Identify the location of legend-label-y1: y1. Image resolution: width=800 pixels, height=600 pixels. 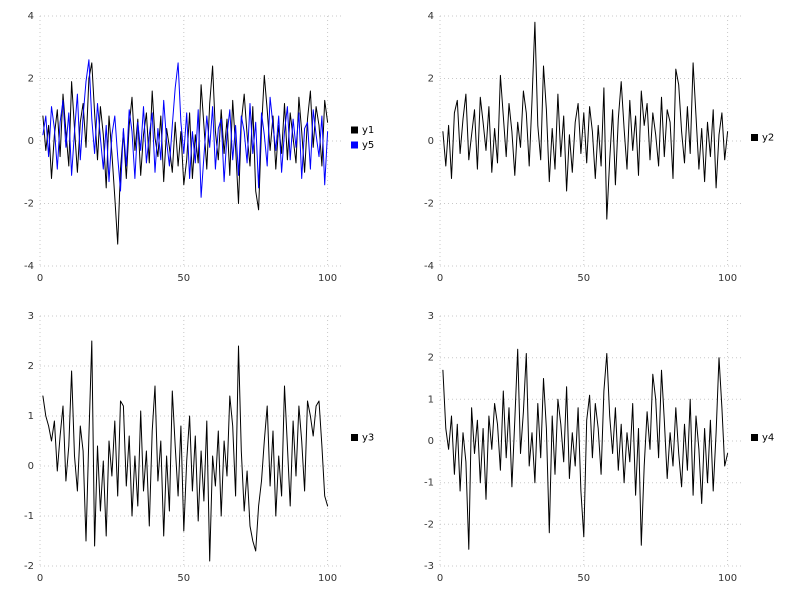
(368, 130).